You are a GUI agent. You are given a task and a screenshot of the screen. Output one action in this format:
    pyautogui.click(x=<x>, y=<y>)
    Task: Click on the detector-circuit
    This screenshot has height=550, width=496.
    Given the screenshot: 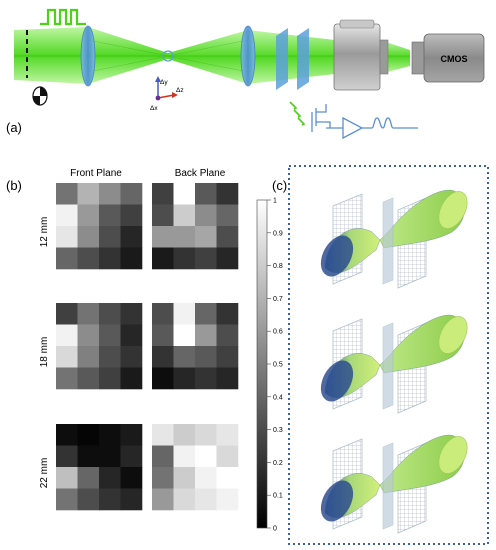 What is the action you would take?
    pyautogui.click(x=353, y=120)
    